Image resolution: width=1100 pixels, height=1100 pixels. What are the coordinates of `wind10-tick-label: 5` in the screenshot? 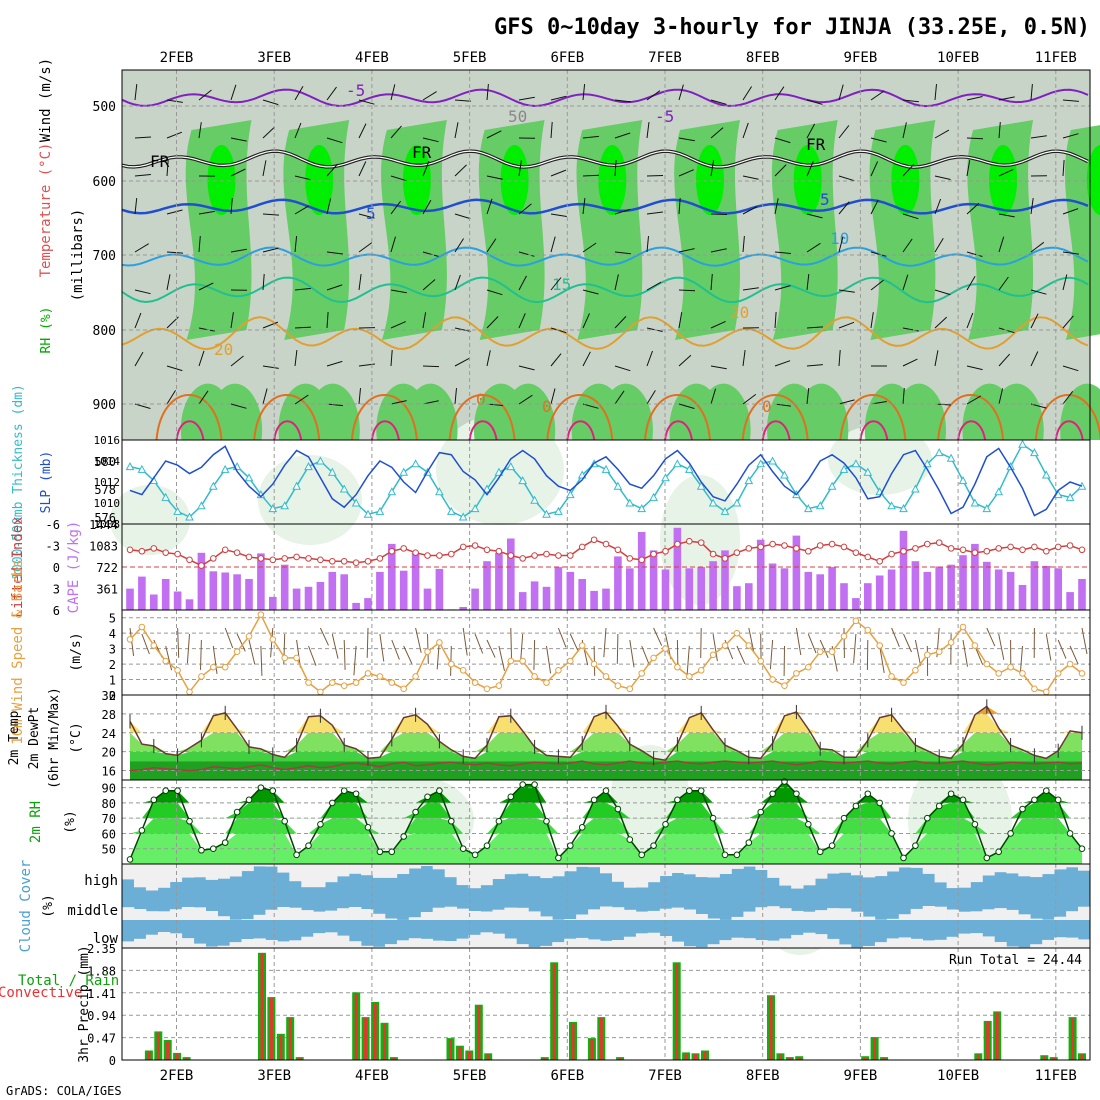 It's located at (112, 619).